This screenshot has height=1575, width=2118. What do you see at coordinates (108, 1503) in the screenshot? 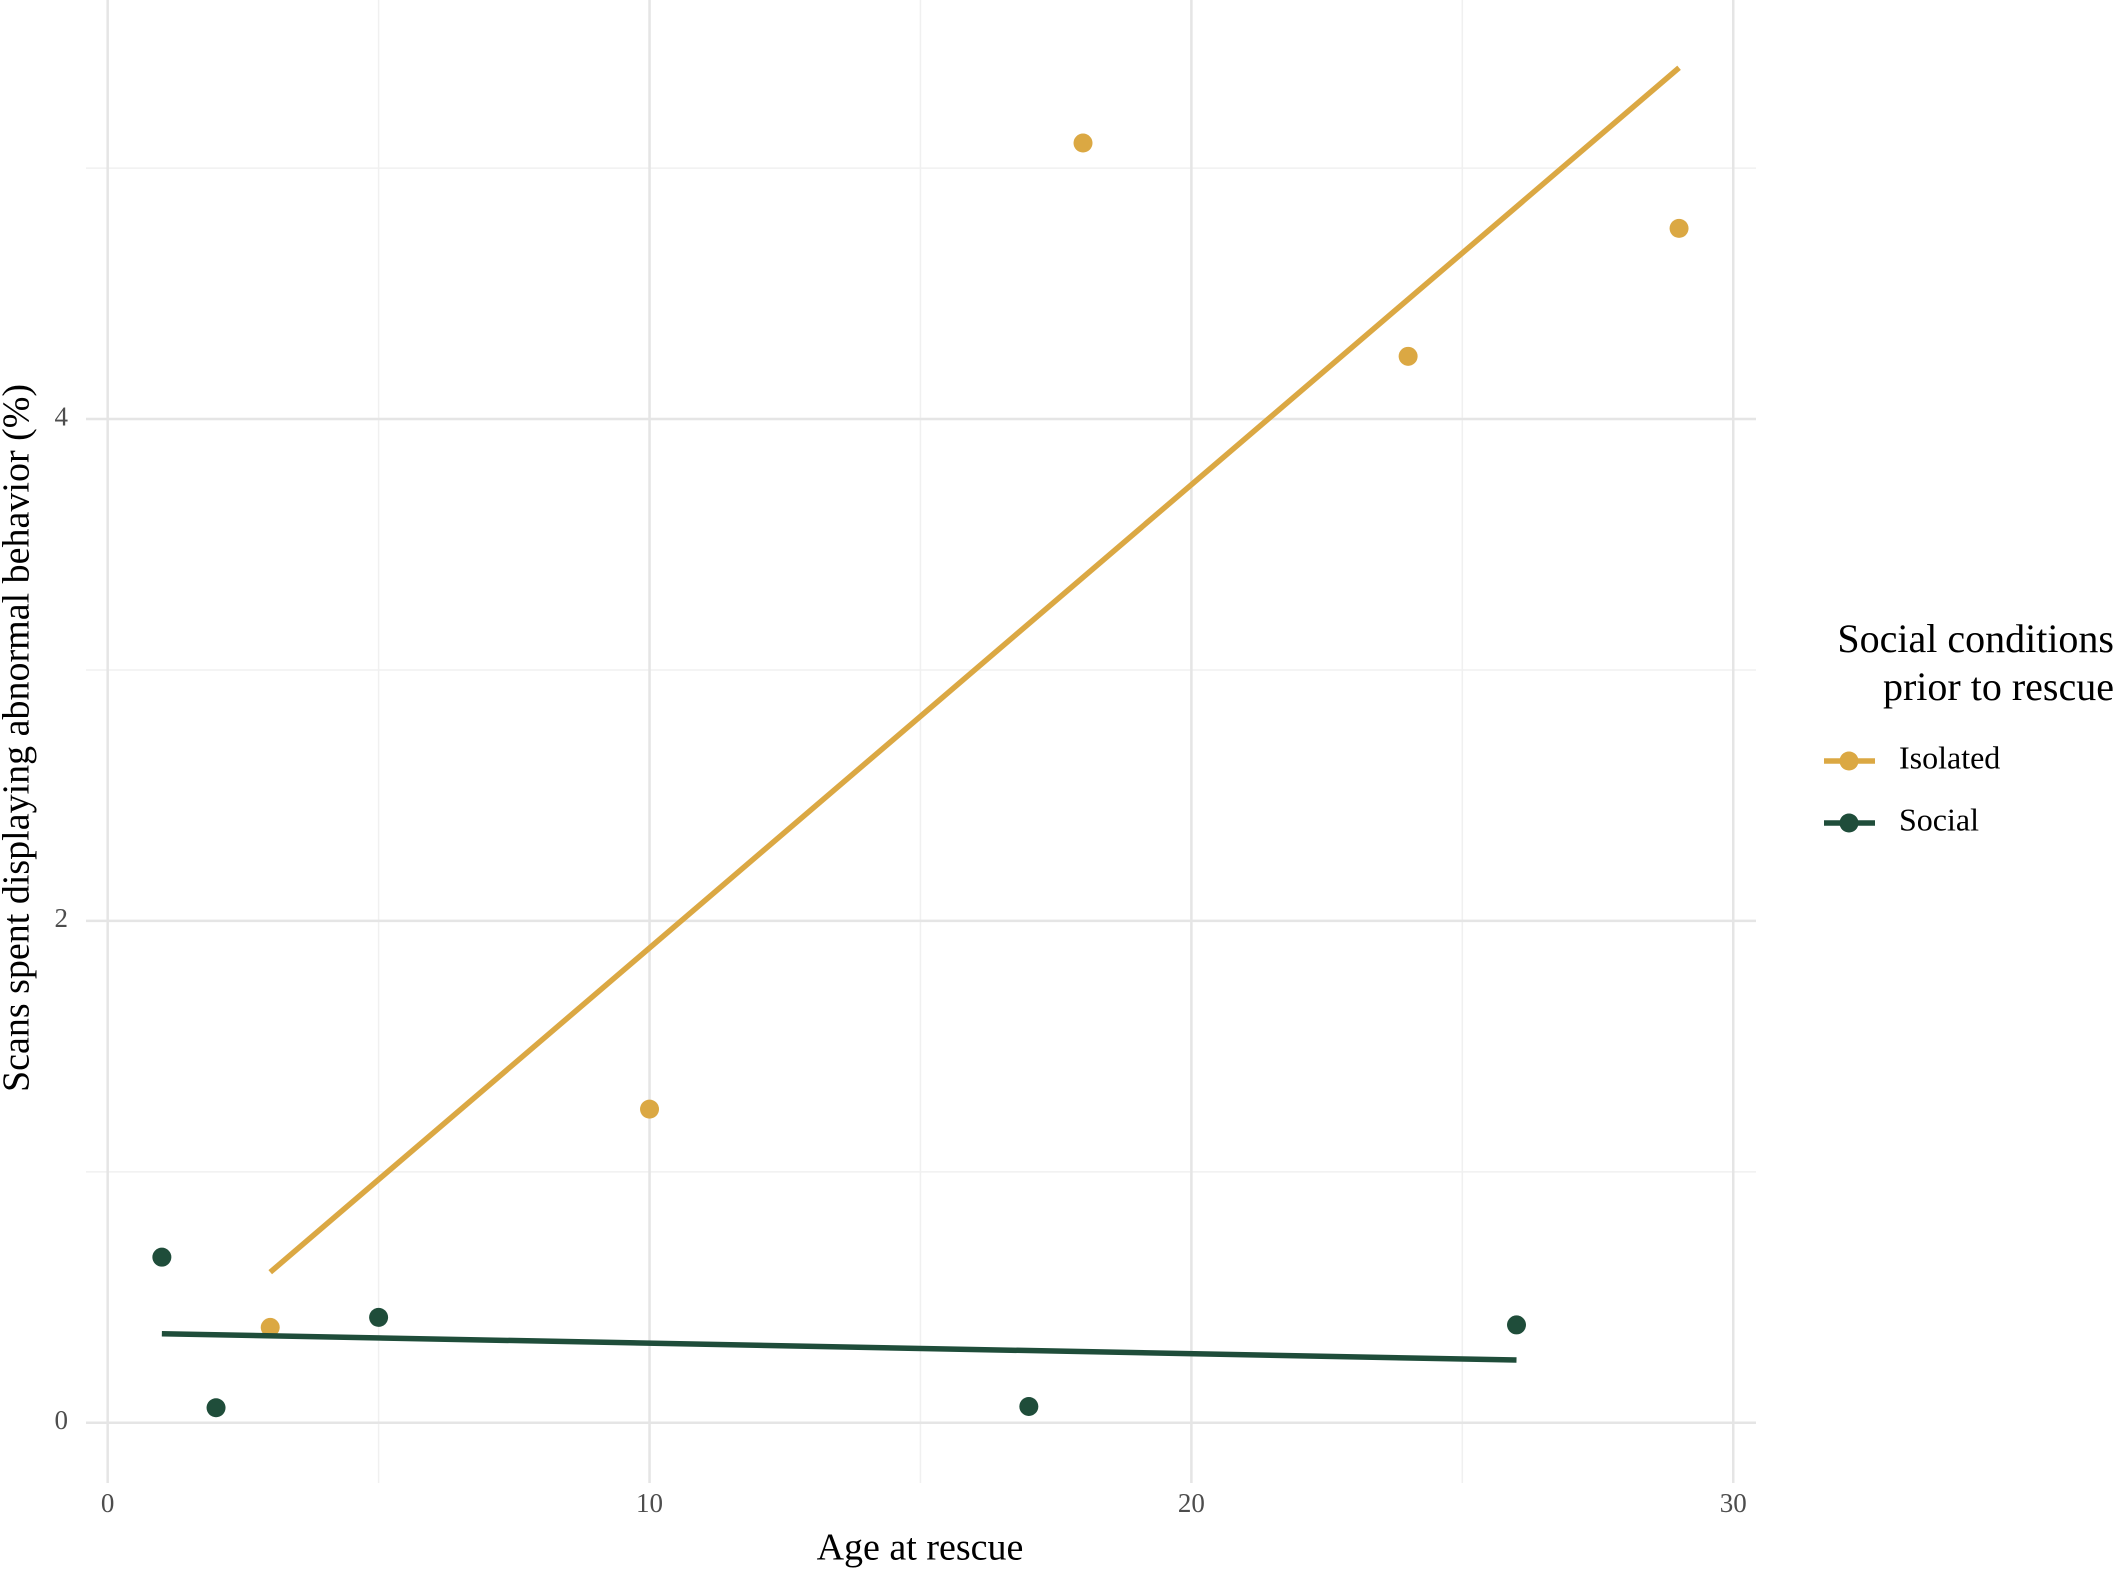
I see `x-tick-label: 0` at bounding box center [108, 1503].